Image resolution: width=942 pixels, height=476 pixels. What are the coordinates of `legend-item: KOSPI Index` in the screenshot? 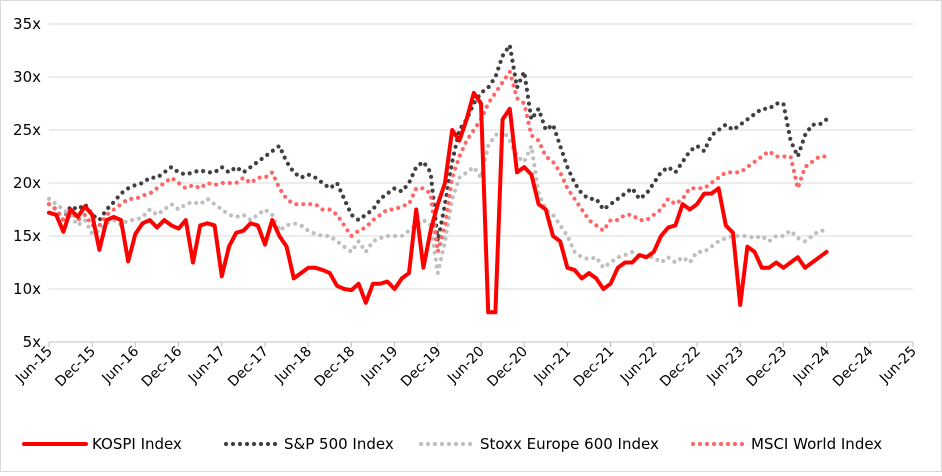 It's located at (102, 444).